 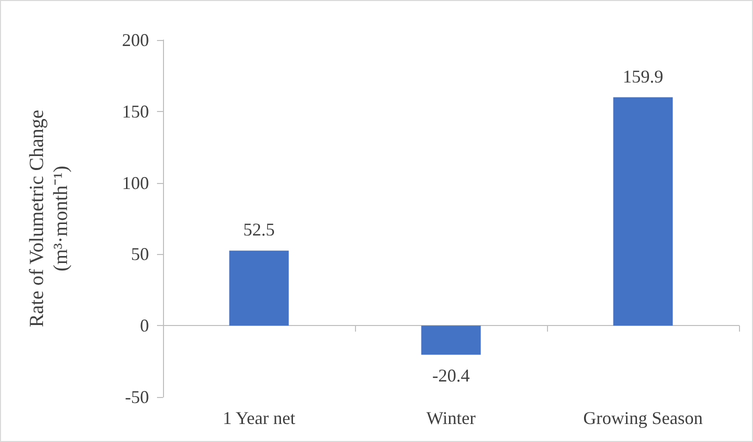 What do you see at coordinates (259, 230) in the screenshot?
I see `data-label: 52.5` at bounding box center [259, 230].